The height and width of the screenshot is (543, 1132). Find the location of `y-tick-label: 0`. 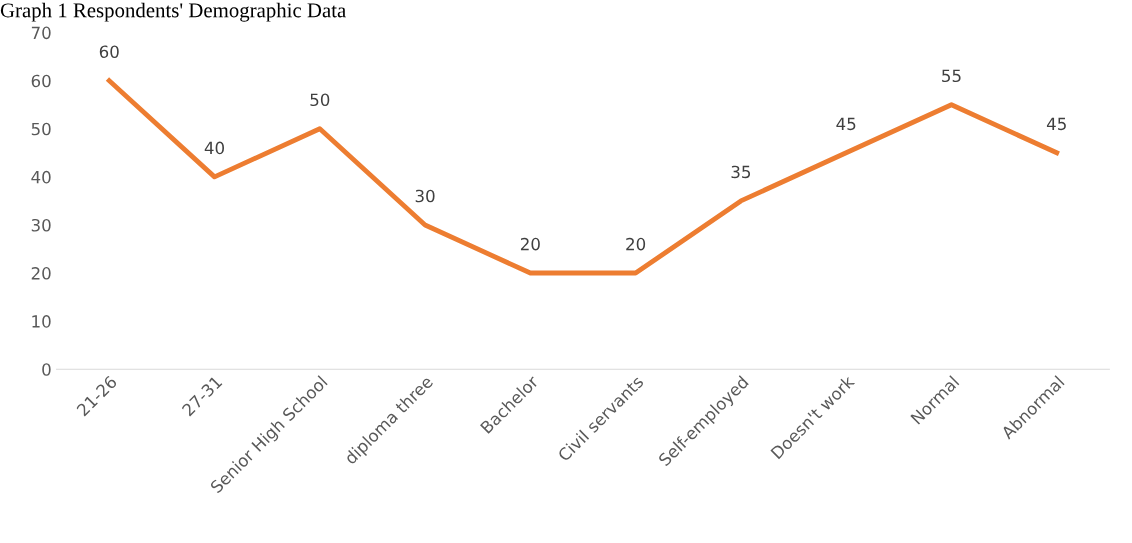

y-tick-label: 0 is located at coordinates (46, 369).